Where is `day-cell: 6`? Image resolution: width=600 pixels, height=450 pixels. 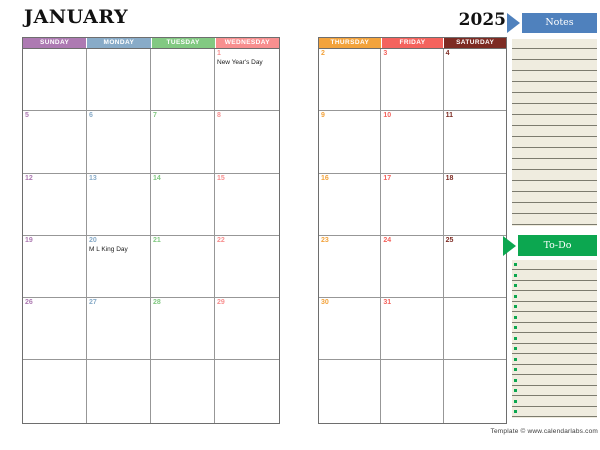
day-cell: 6 is located at coordinates (119, 142).